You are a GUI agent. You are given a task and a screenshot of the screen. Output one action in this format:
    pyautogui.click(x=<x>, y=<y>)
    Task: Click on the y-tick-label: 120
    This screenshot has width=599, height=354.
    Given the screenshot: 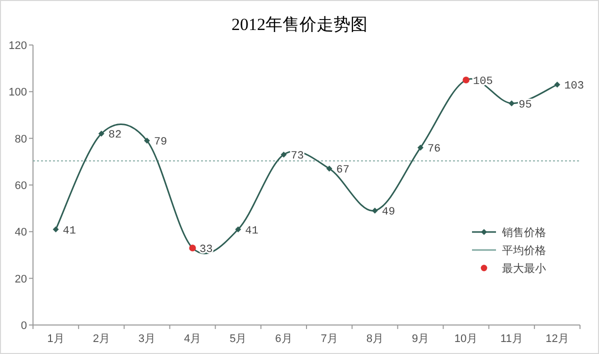 What is the action you would take?
    pyautogui.click(x=17, y=46)
    